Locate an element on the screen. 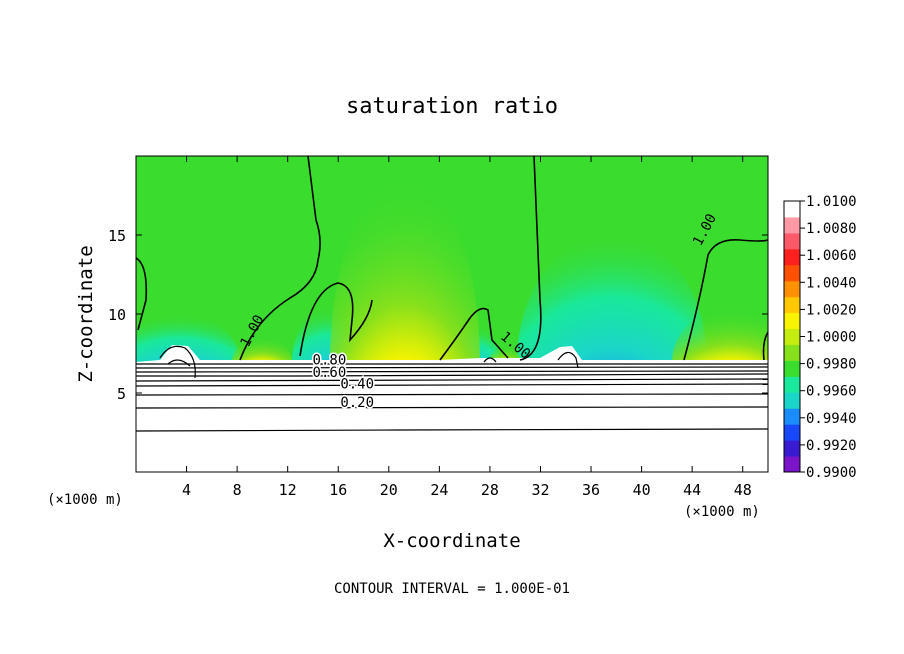  contour-interval-note: CONTOUR INTERVAL = 1.000E-01 is located at coordinates (452, 589).